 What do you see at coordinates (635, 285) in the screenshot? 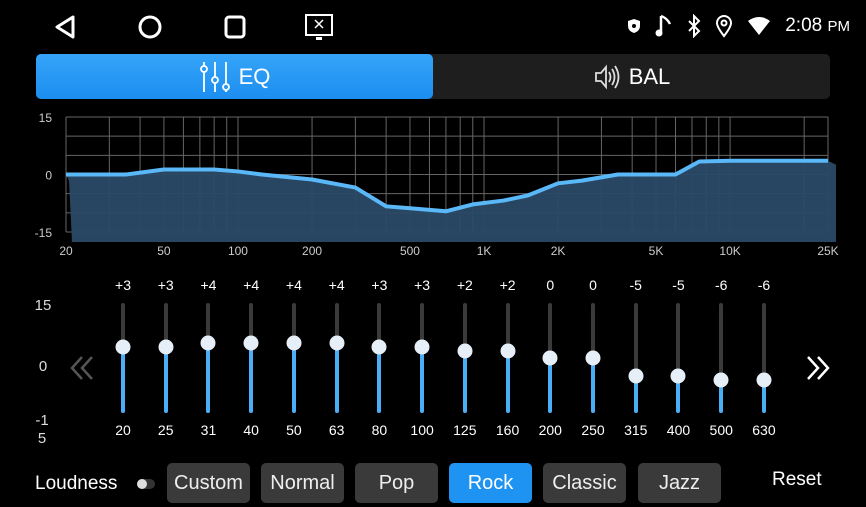
I see `band-value: -5` at bounding box center [635, 285].